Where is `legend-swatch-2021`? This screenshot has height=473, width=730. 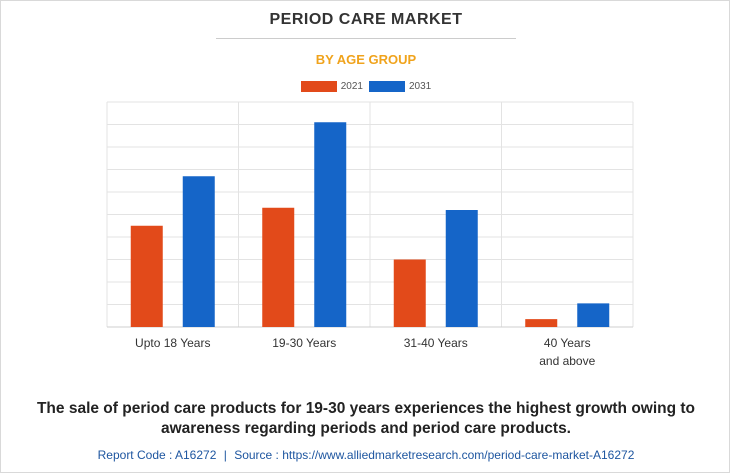
legend-swatch-2021 is located at coordinates (318, 86).